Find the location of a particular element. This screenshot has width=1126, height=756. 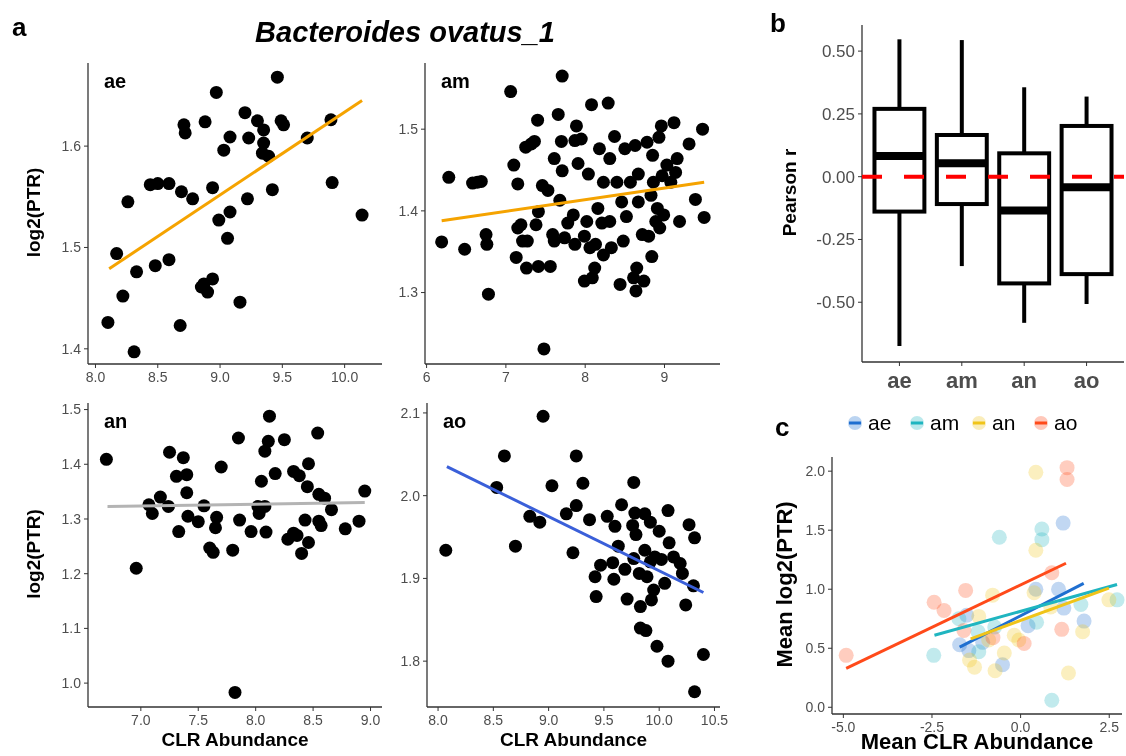

x-tick-label: 7 is located at coordinates (505, 377).